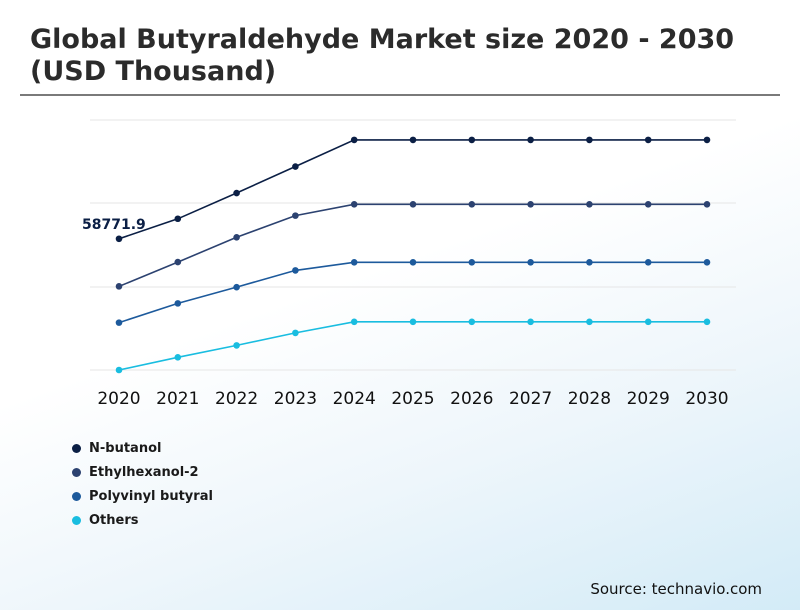  I want to click on title-divider, so click(400, 95).